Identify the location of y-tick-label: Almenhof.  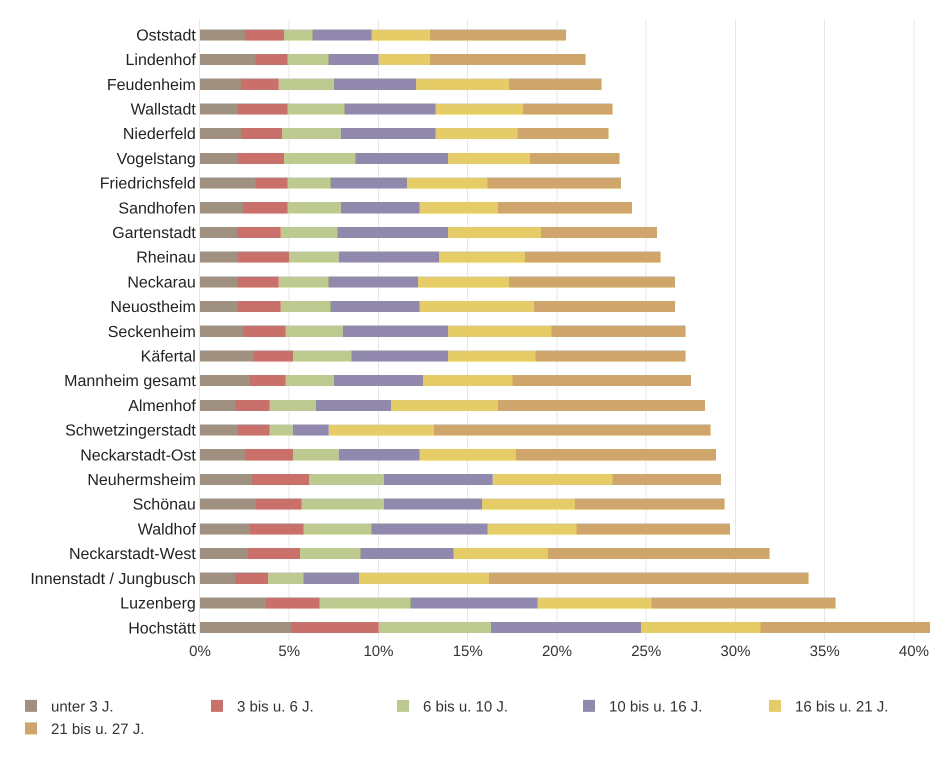
(162, 406).